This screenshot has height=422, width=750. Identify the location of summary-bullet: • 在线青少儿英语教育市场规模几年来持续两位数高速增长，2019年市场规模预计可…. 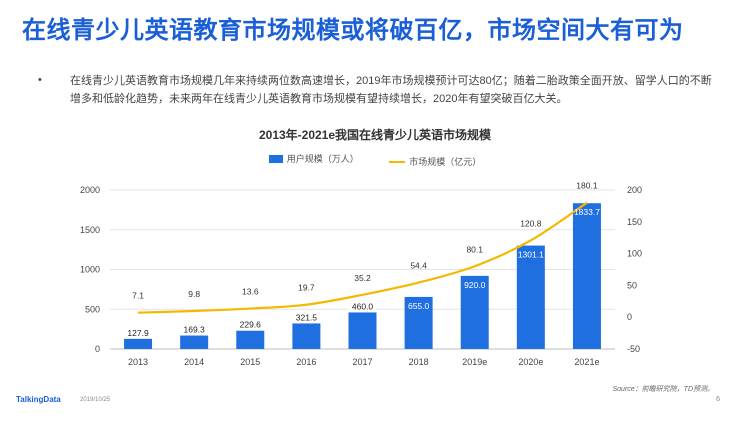
(379, 90).